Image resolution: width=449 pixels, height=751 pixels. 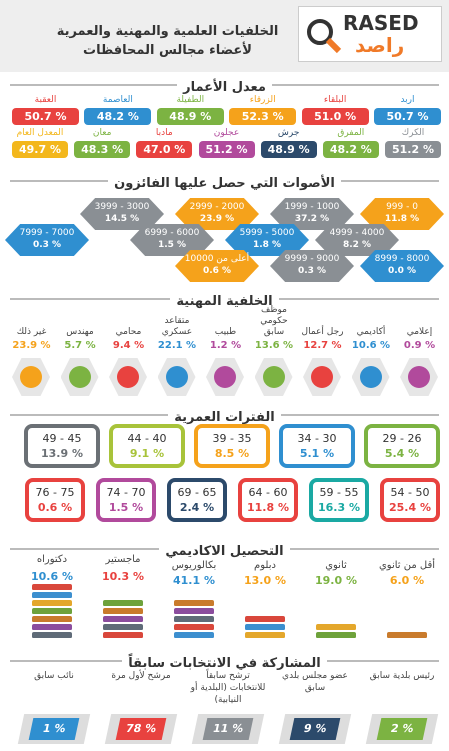 What do you see at coordinates (102, 133) in the screenshot?
I see `age-name: معان` at bounding box center [102, 133].